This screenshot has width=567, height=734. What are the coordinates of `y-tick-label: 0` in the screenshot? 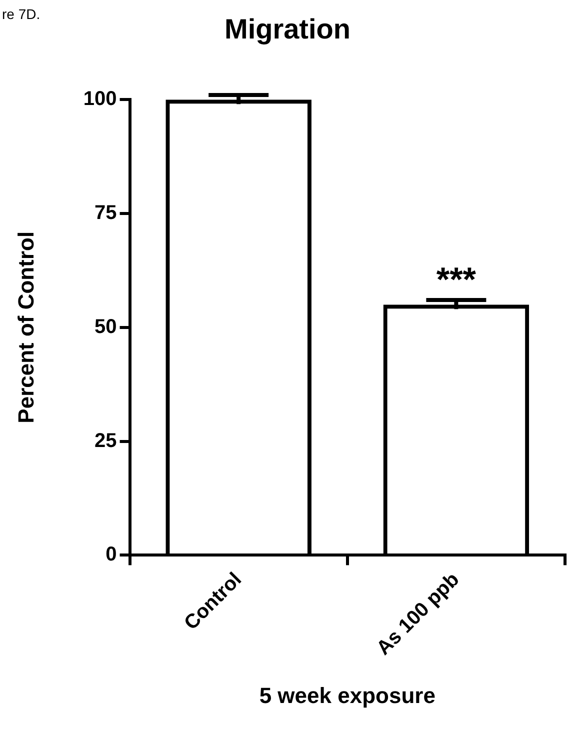 It's located at (111, 555).